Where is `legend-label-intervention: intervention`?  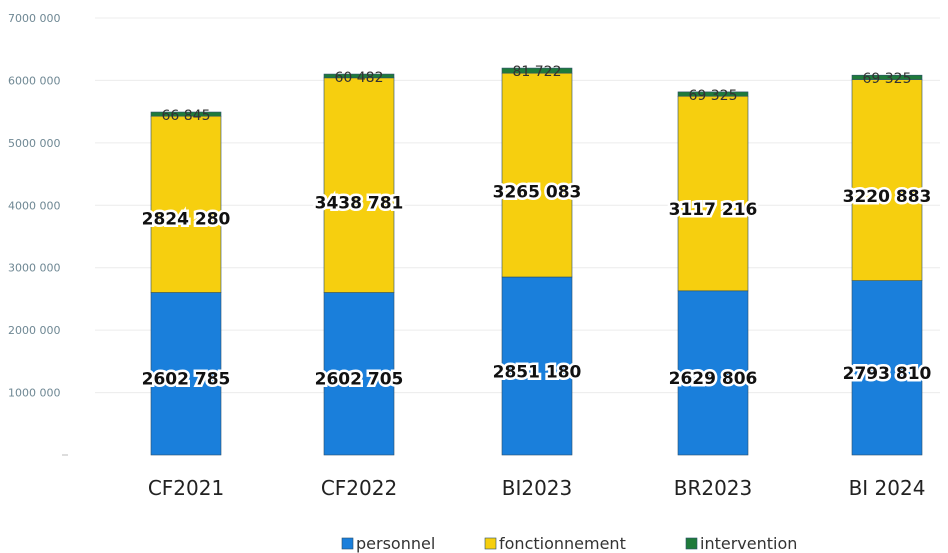
legend-label-intervention: intervention is located at coordinates (748, 543).